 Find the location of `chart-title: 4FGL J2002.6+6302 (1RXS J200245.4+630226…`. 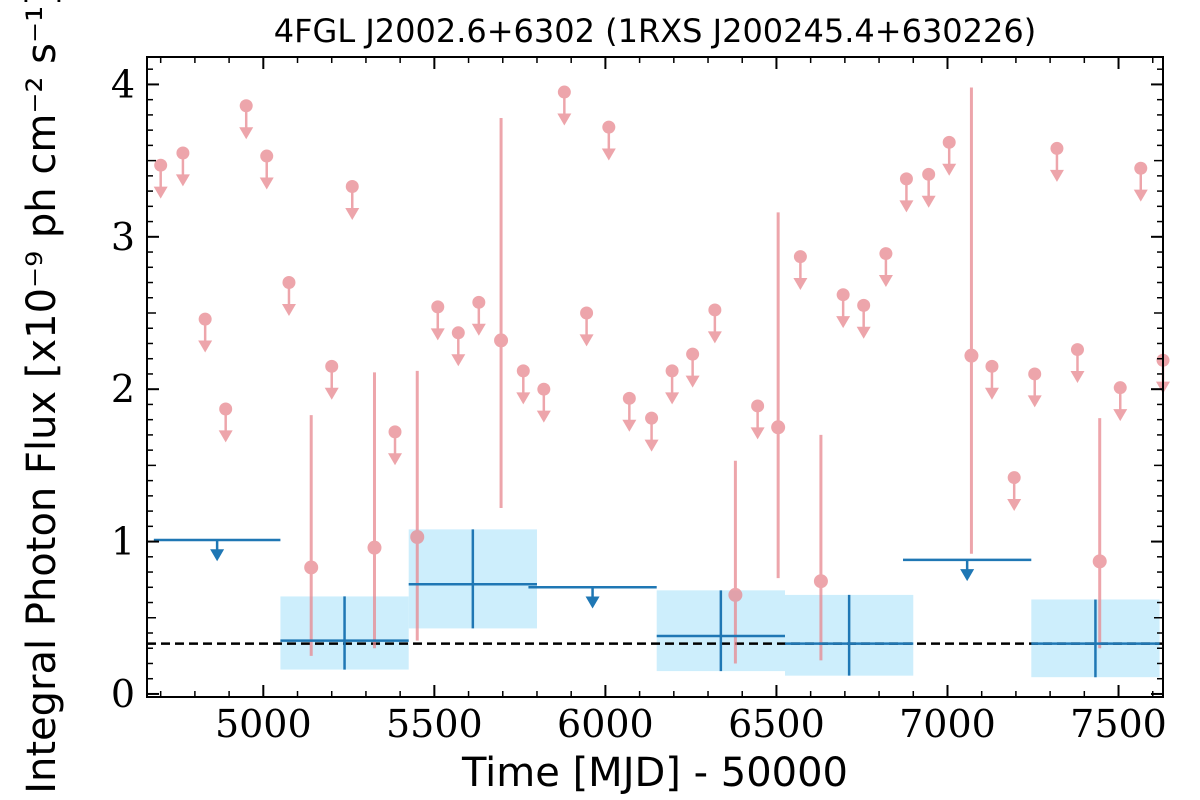

chart-title: 4FGL J2002.6+6302 (1RXS J200245.4+630226… is located at coordinates (655, 31).